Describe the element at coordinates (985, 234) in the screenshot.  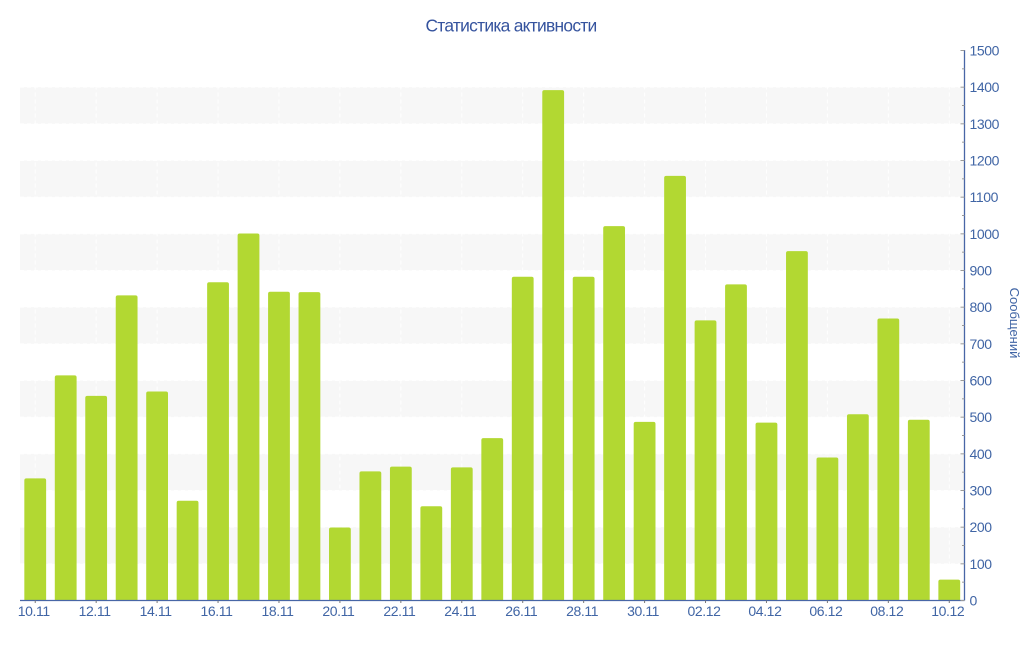
I see `svg-text: 1000` at that location.